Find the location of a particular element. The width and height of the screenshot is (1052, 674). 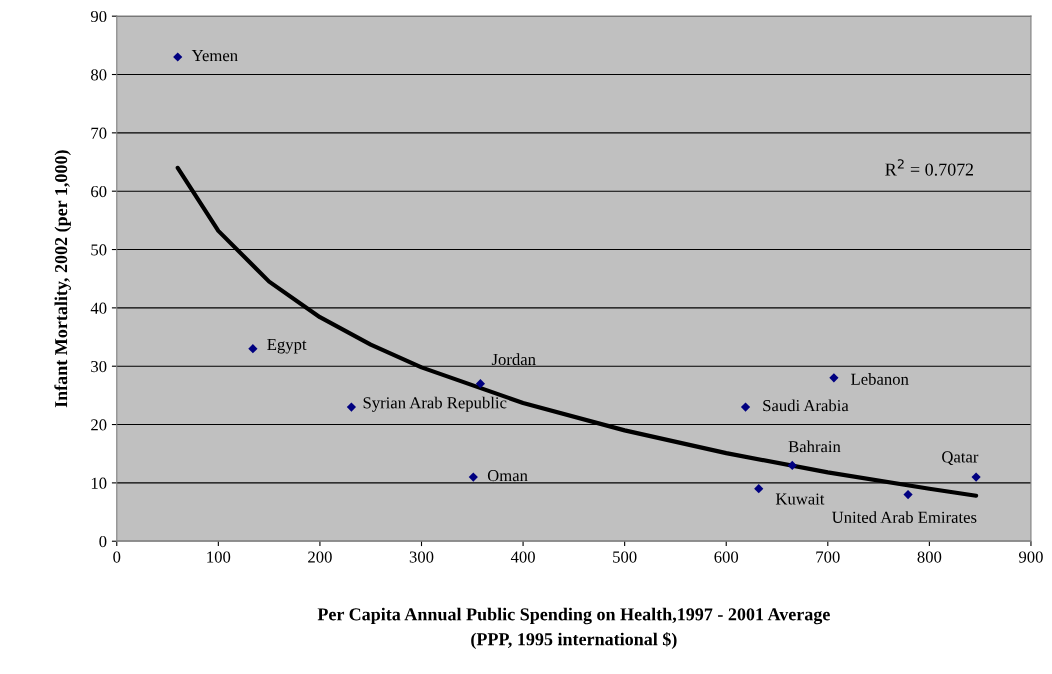

x-tick-label: 100 is located at coordinates (219, 557).